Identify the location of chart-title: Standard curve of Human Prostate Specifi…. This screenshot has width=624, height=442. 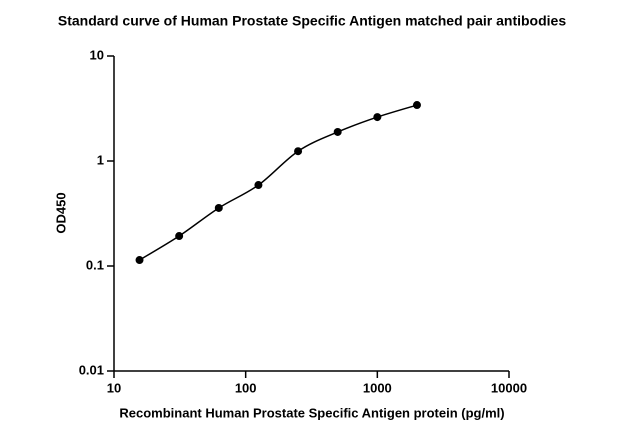
(312, 21).